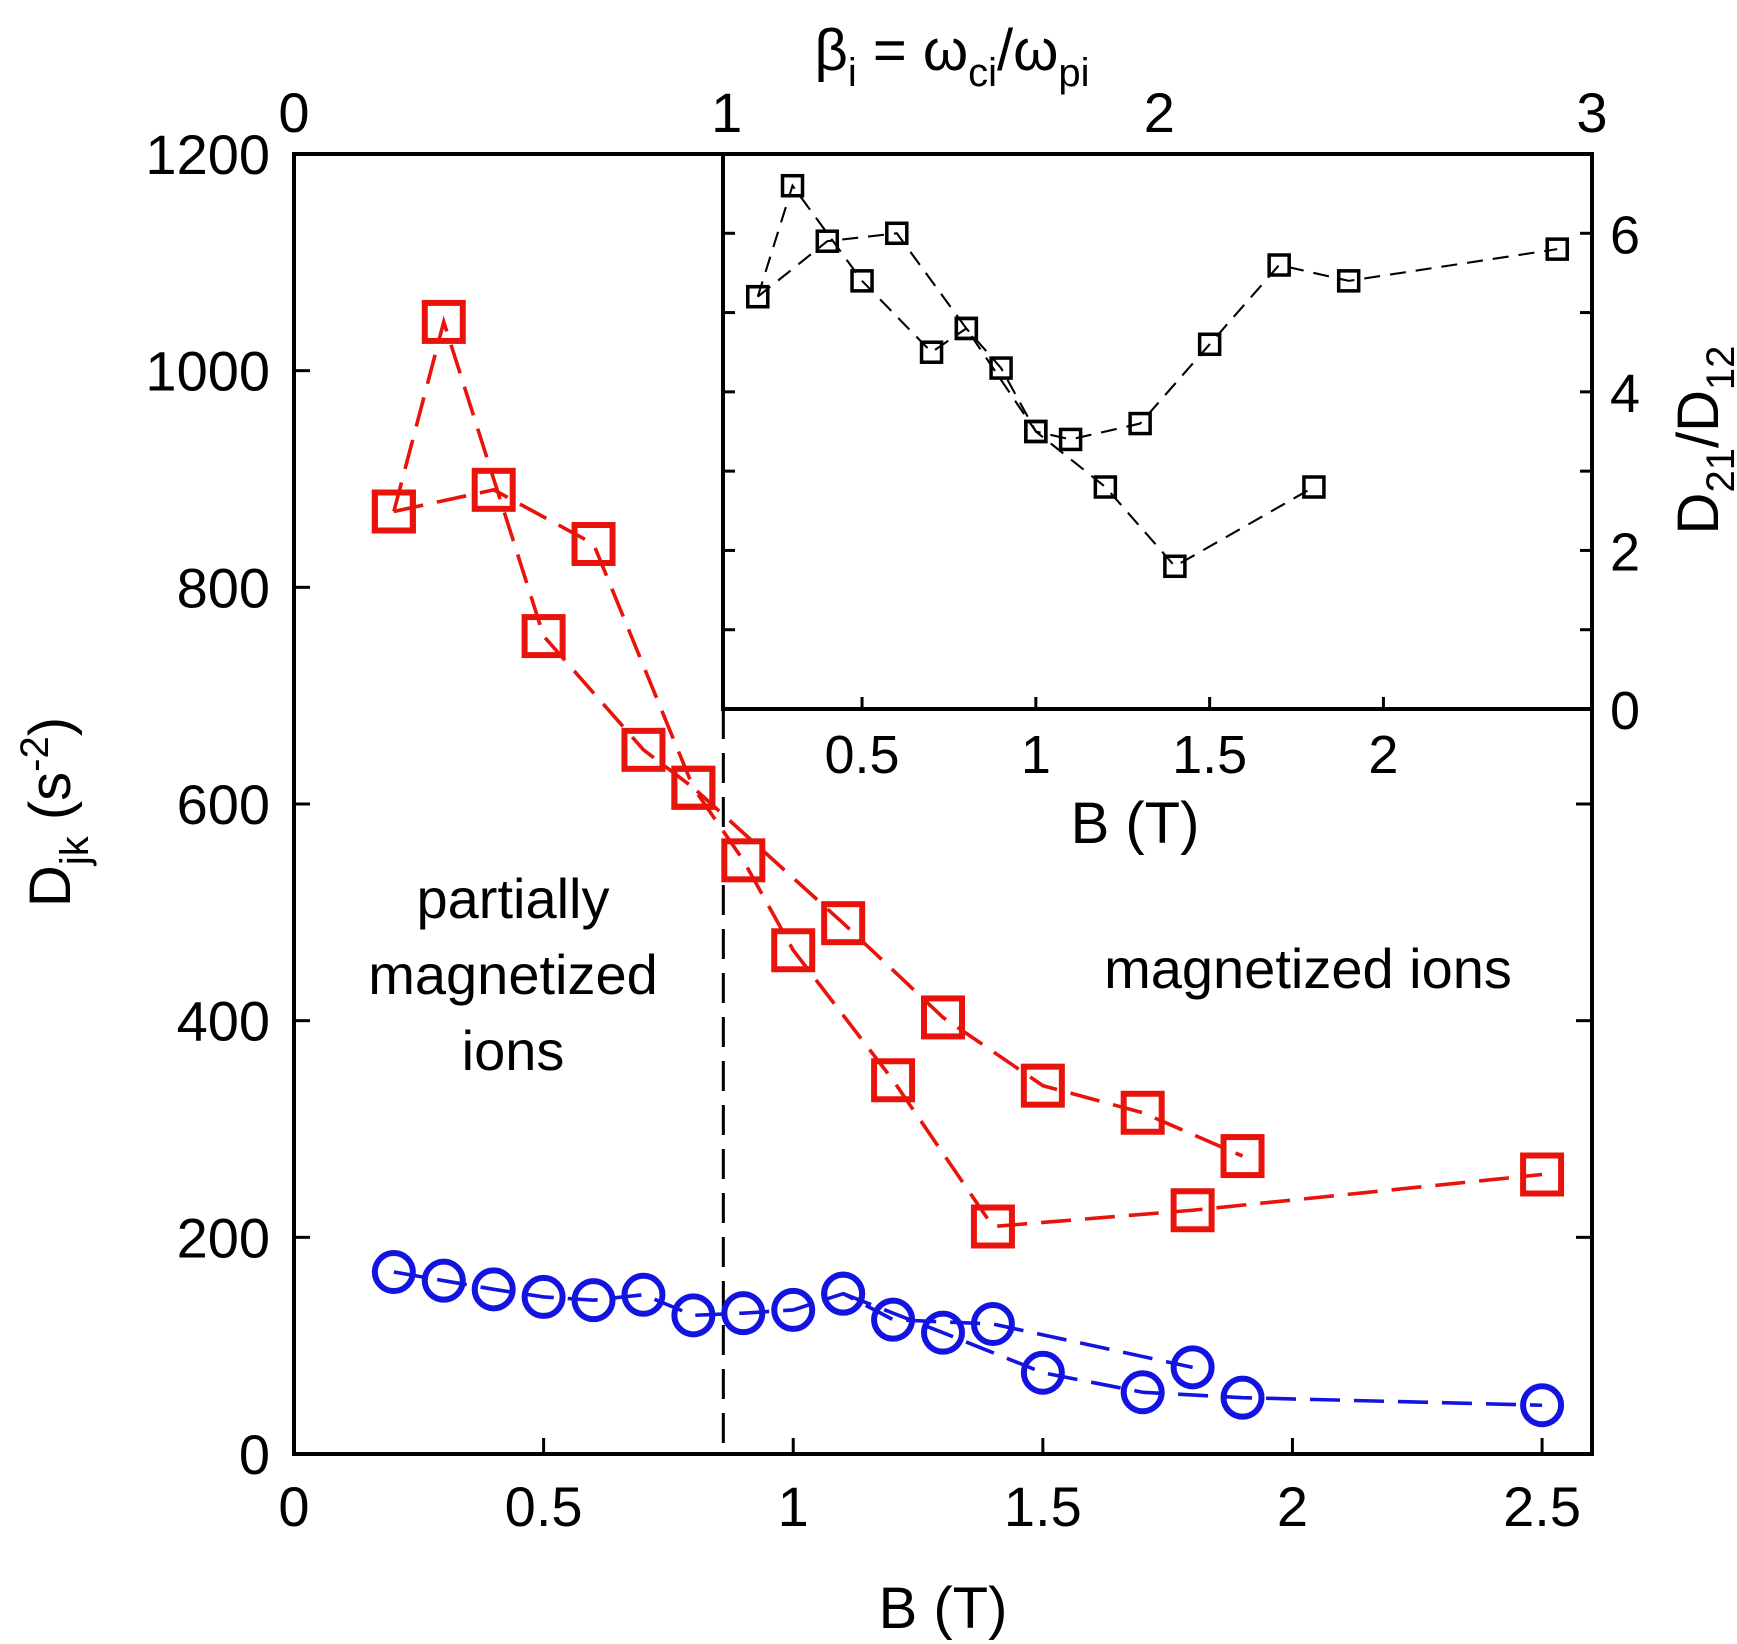  I want to click on inset-y-tick-label: 4, so click(1625, 394).